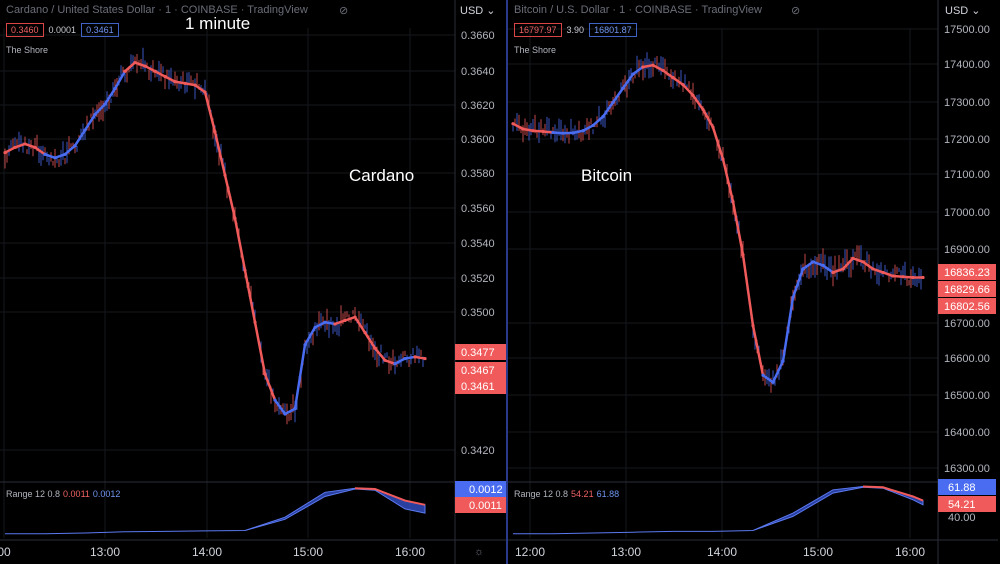 This screenshot has width=1000, height=564. Describe the element at coordinates (582, 494) in the screenshot. I see `sub-value-red: 54.21` at that location.